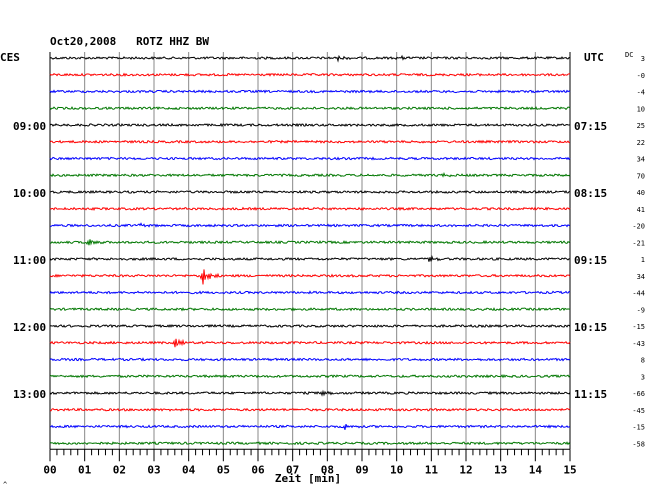 The height and width of the screenshot is (494, 650). I want to click on dc-offset-value: 22, so click(641, 143).